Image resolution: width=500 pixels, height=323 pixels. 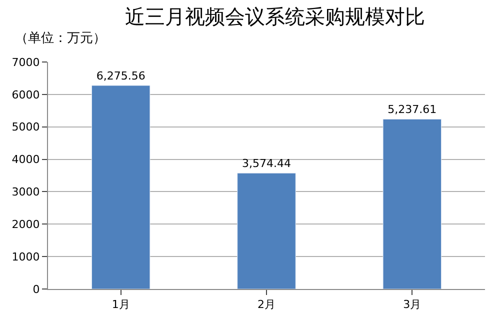 I want to click on y-tick-label: 2000, so click(x=26, y=224).